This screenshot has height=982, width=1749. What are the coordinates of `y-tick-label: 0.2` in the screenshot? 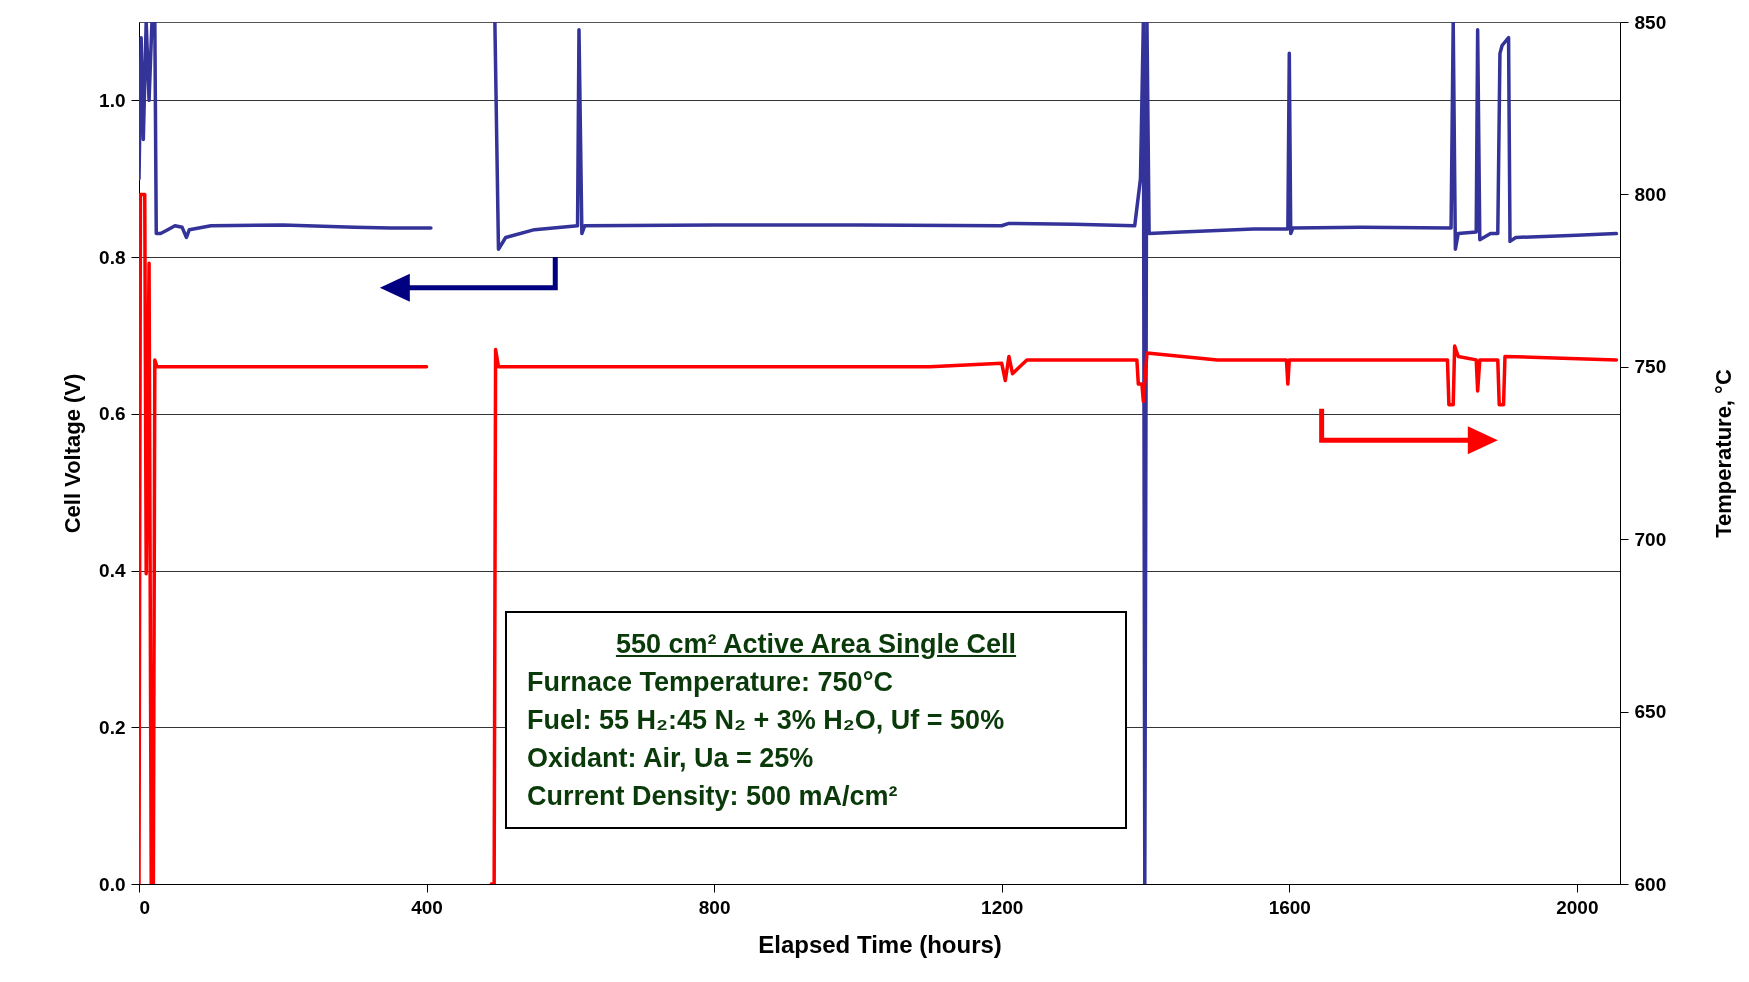 It's located at (112, 727).